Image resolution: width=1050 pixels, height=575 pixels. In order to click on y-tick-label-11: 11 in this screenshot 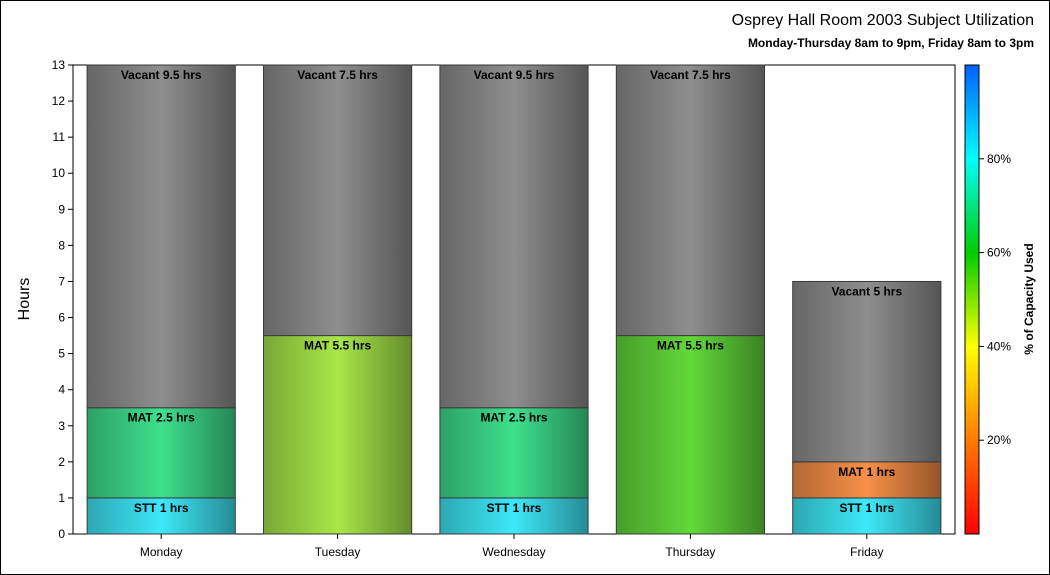, I will do `click(59, 137)`.